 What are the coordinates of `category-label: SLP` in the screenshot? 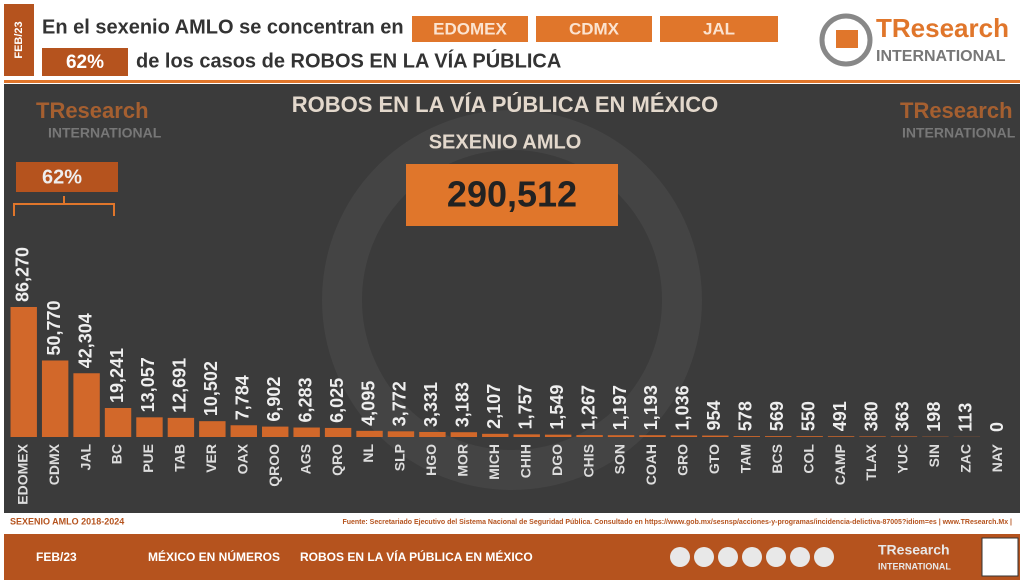 It's located at (400, 457).